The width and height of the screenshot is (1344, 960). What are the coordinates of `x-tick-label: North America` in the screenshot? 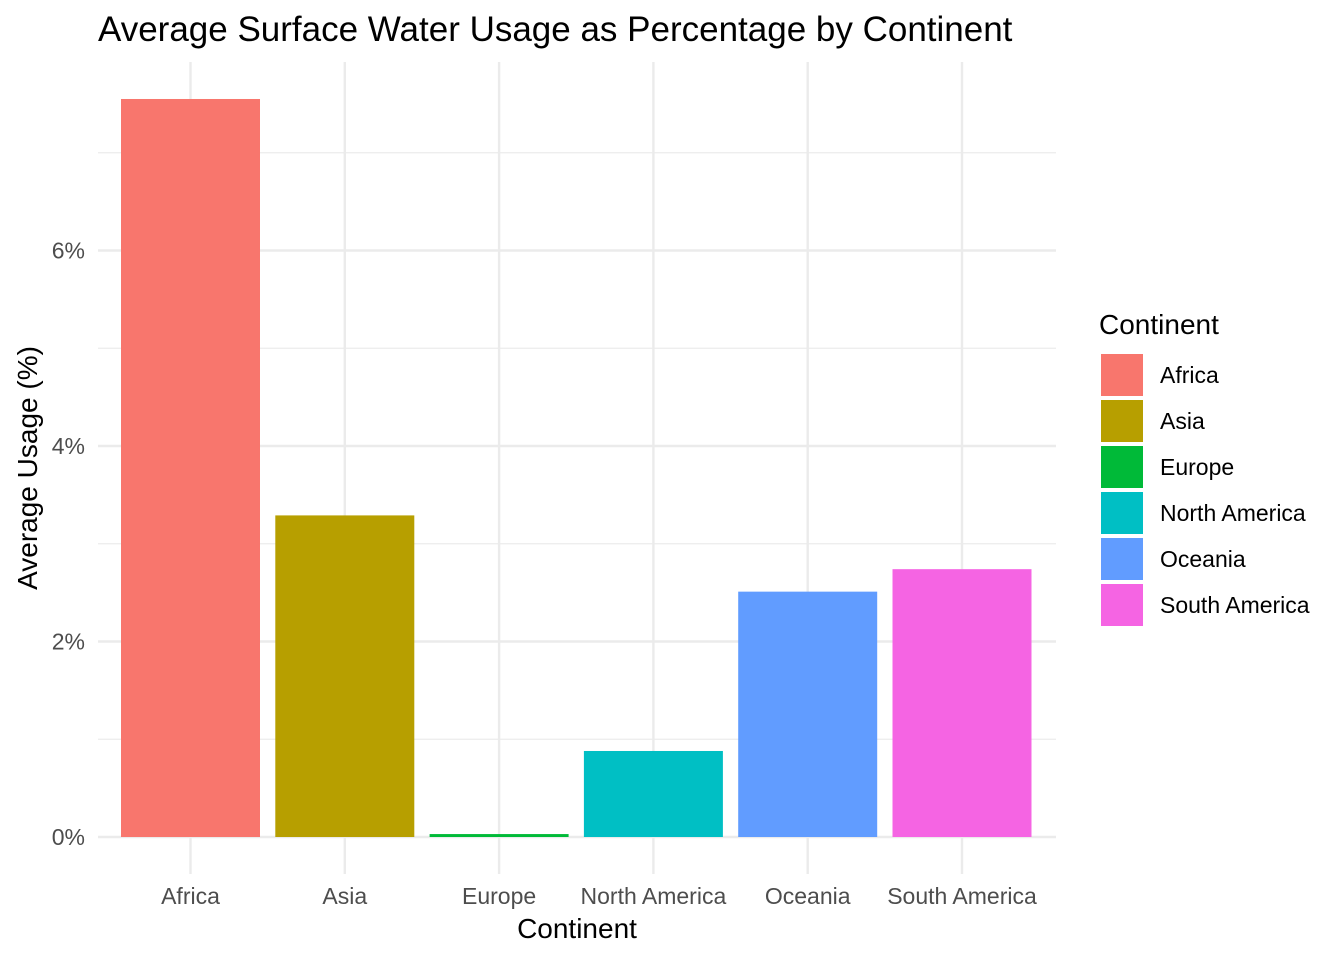 It's located at (654, 896).